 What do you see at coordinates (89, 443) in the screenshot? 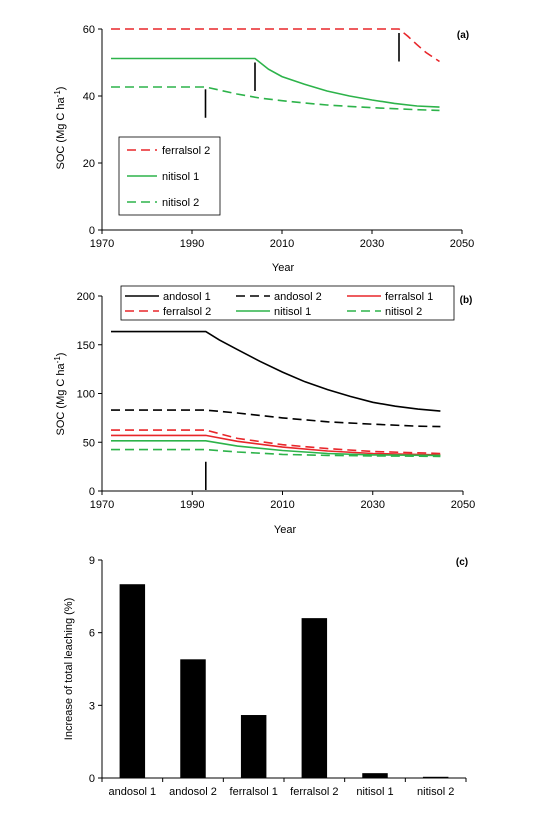
I see `y-tick-label: 50` at bounding box center [89, 443].